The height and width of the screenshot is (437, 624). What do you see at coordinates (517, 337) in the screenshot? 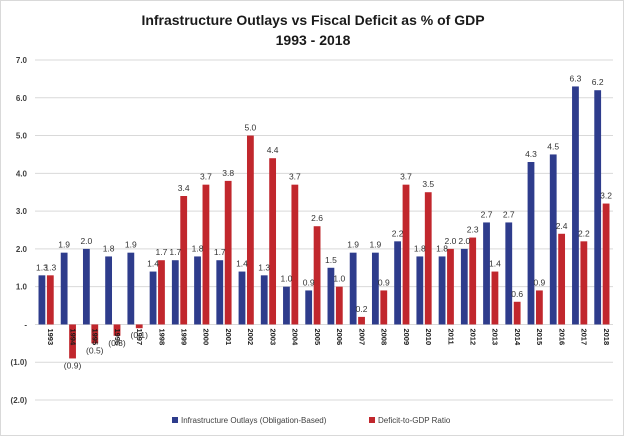
I see `x-tick-2014: 2014` at bounding box center [517, 337].